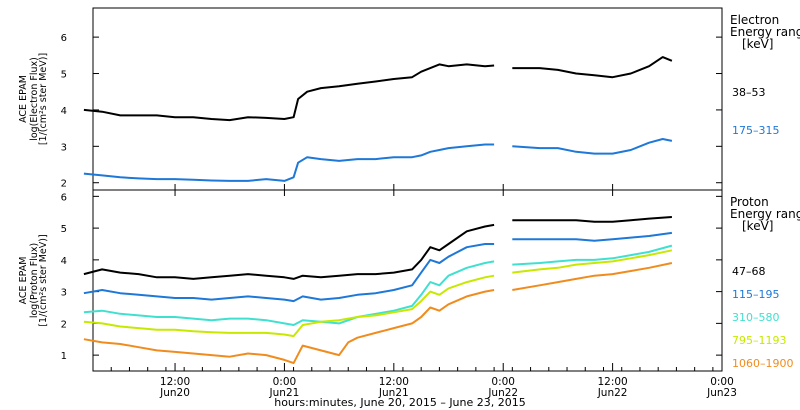  Describe the element at coordinates (34, 280) in the screenshot. I see `y-axis-label: log(Proton Flux)` at that location.